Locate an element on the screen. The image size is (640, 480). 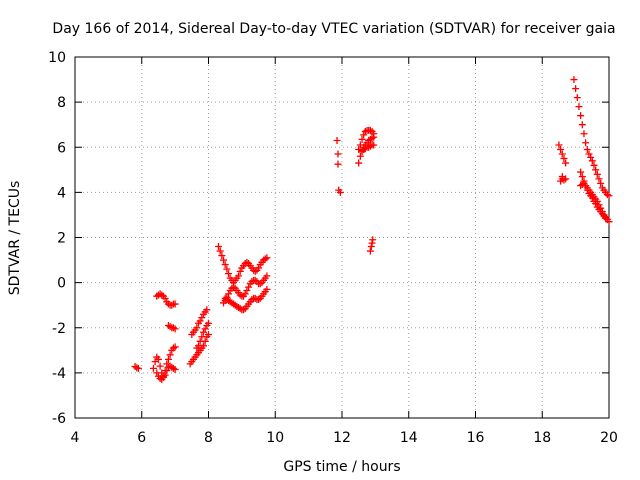
y-tick-label: 8 is located at coordinates (61, 103).